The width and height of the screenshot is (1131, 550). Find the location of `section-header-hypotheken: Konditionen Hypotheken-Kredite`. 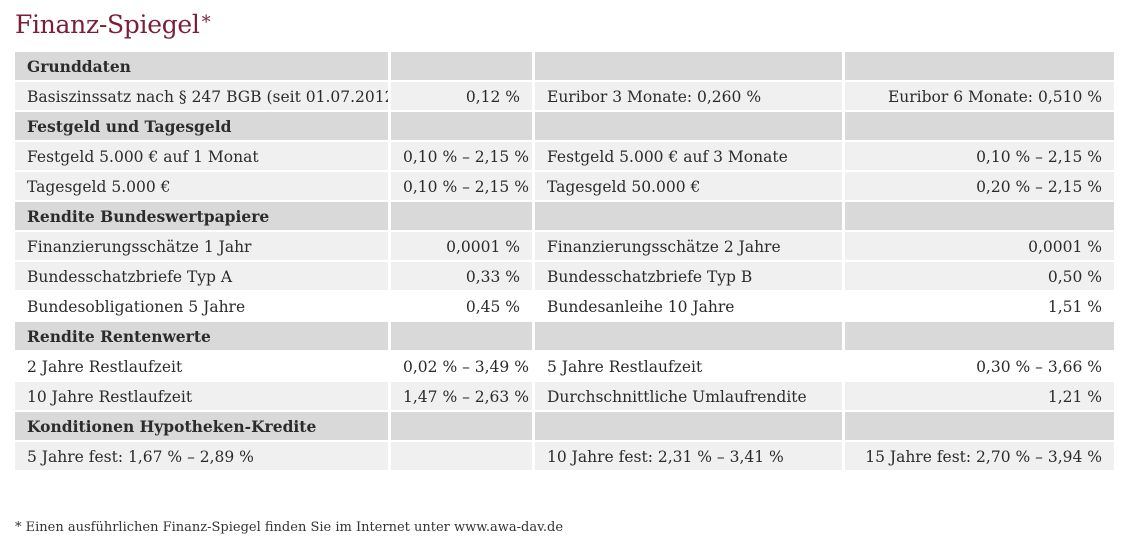

section-header-hypotheken: Konditionen Hypotheken-Kredite is located at coordinates (201, 427).